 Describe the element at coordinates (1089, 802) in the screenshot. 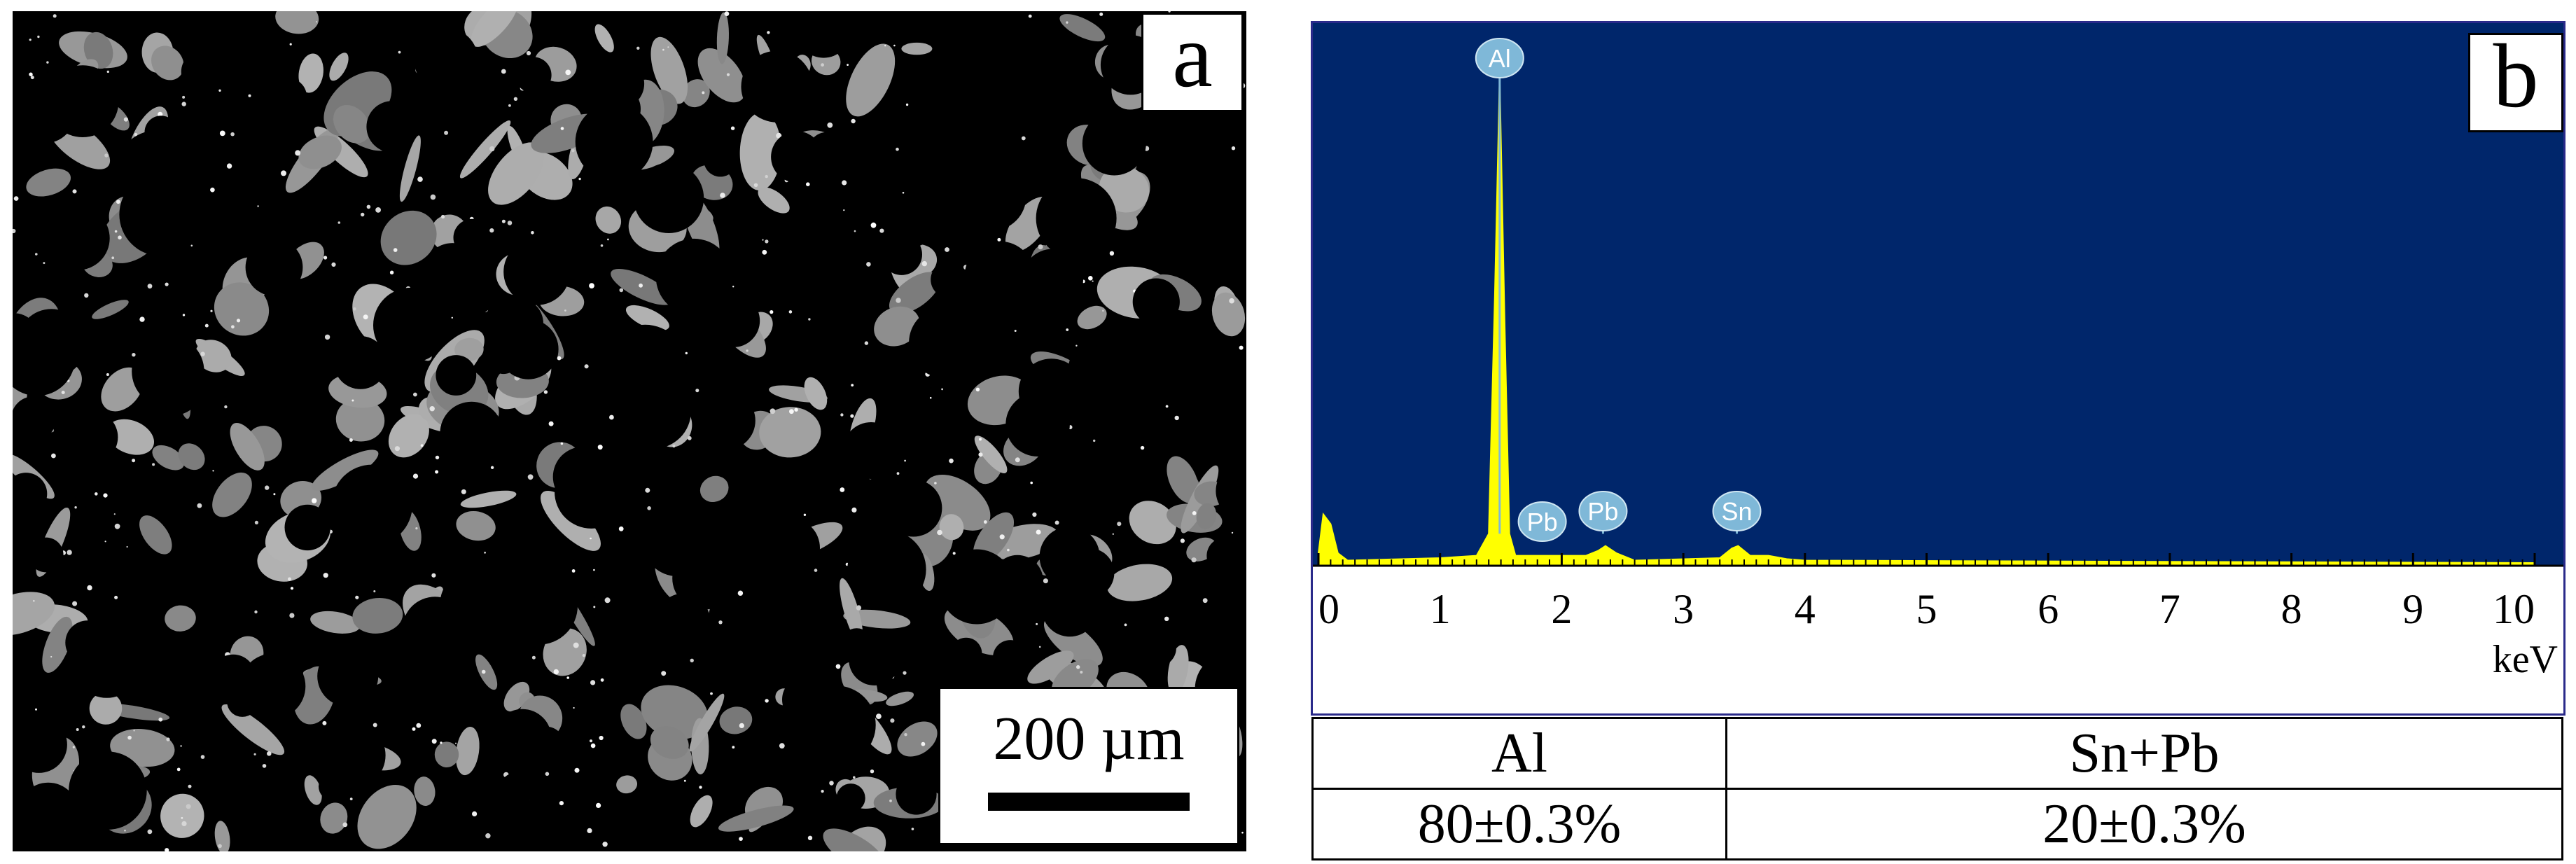

I see `scale-bar-line` at that location.